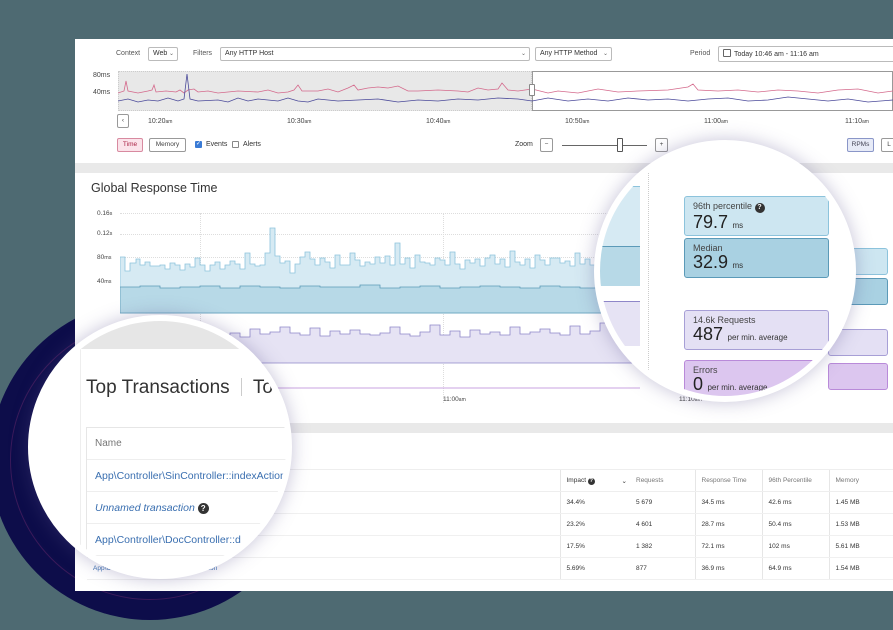 The height and width of the screenshot is (630, 893). I want to click on requests-cell: 4 601, so click(662, 524).